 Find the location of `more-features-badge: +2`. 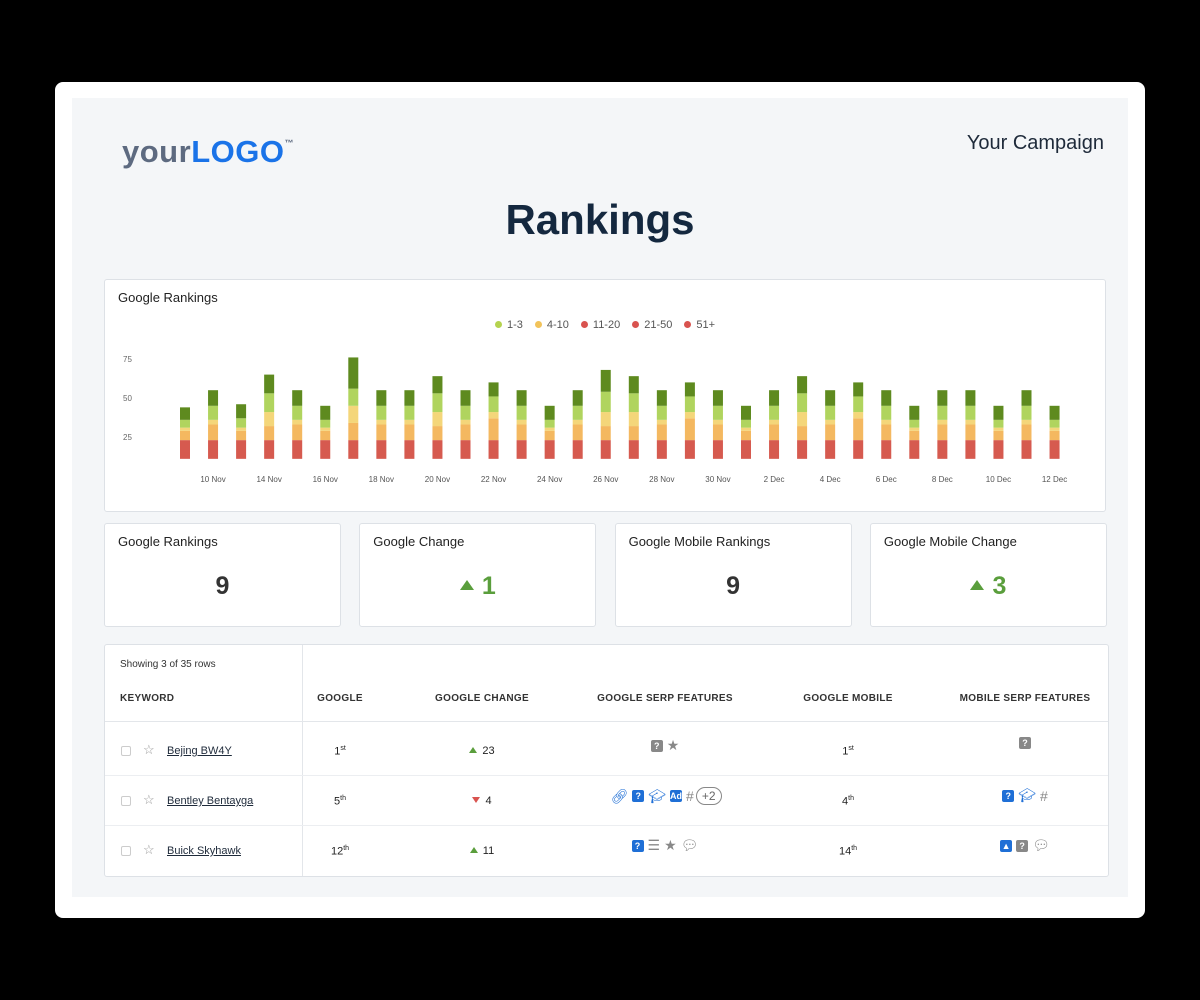

more-features-badge: +2 is located at coordinates (708, 796).